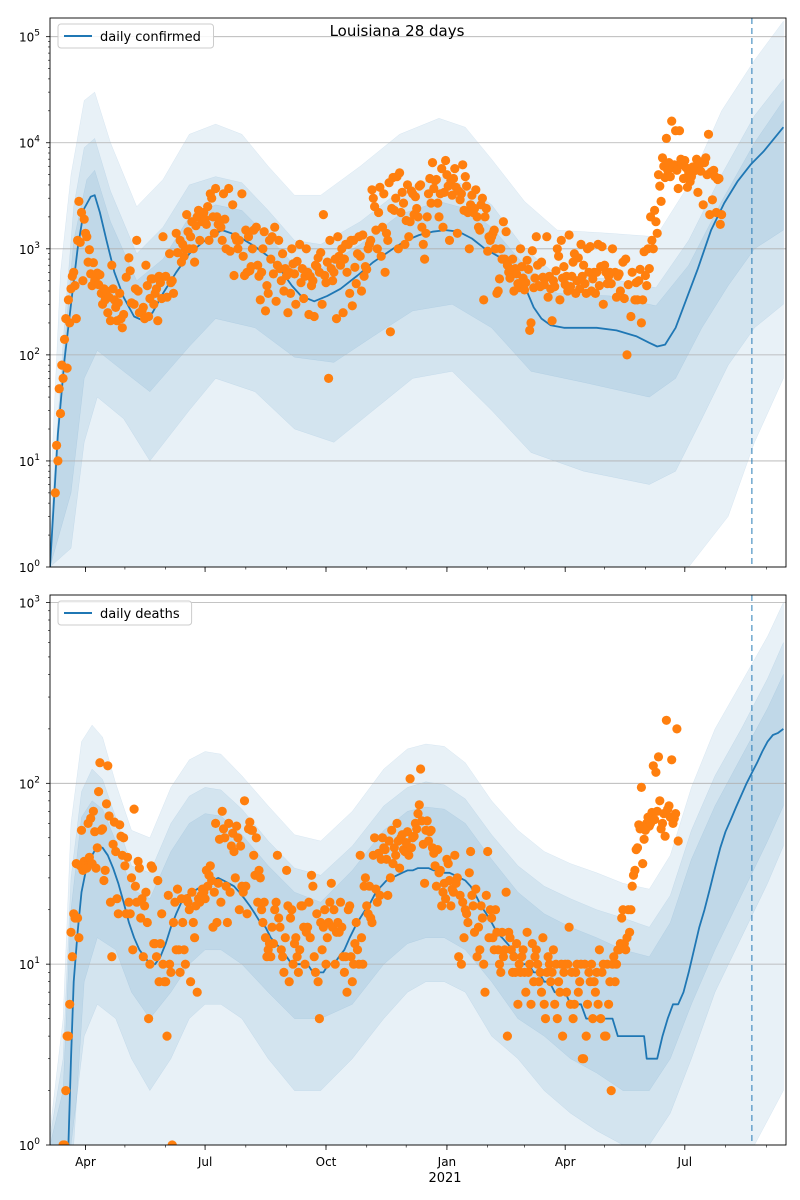  What do you see at coordinates (421, 1157) in the screenshot?
I see `x-ticks: Apr Jul Oct Jan Apr Jul` at bounding box center [421, 1157].